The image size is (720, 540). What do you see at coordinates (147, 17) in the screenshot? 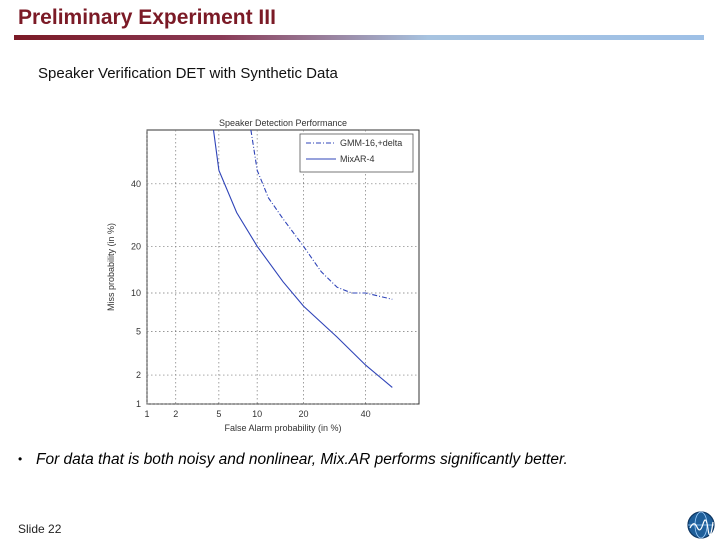
I see `slide-title: Preliminary Experiment III` at bounding box center [147, 17].